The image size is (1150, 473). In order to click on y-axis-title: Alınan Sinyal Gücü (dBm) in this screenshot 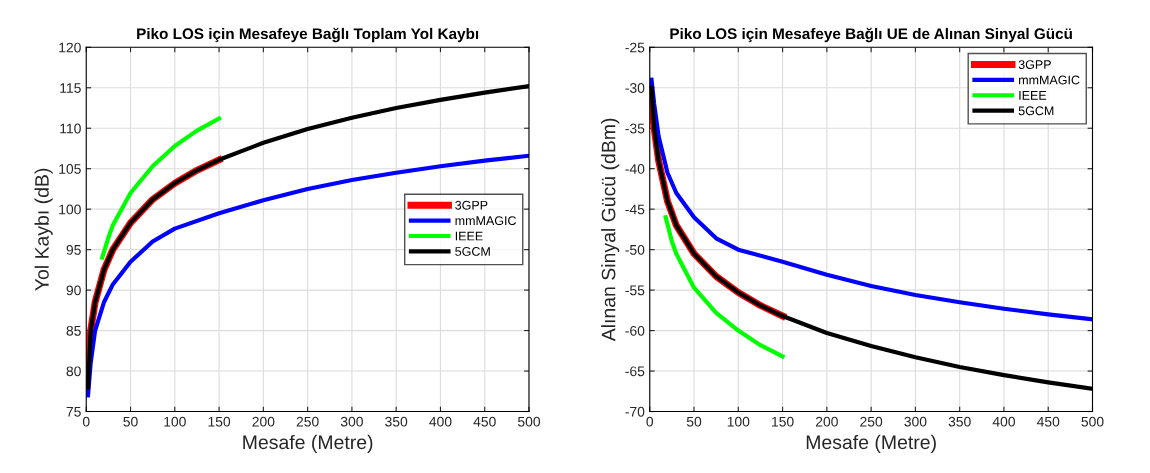, I will do `click(610, 230)`.